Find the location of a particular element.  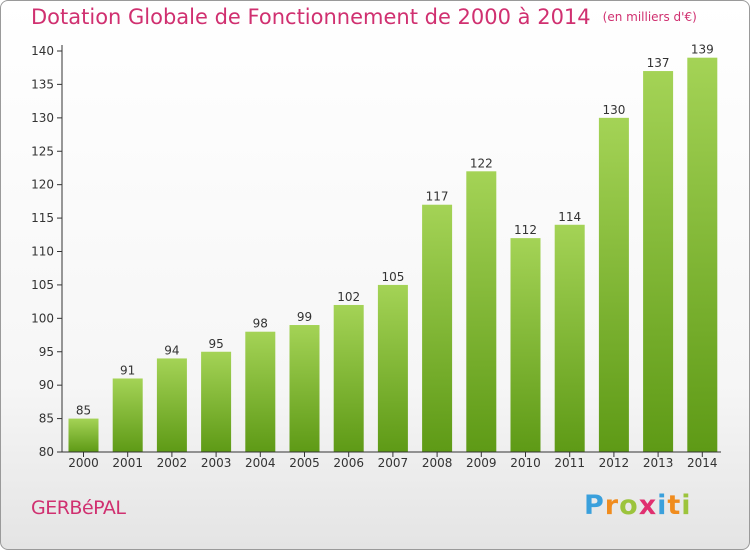

y-tick-label: 95 is located at coordinates (46, 352).